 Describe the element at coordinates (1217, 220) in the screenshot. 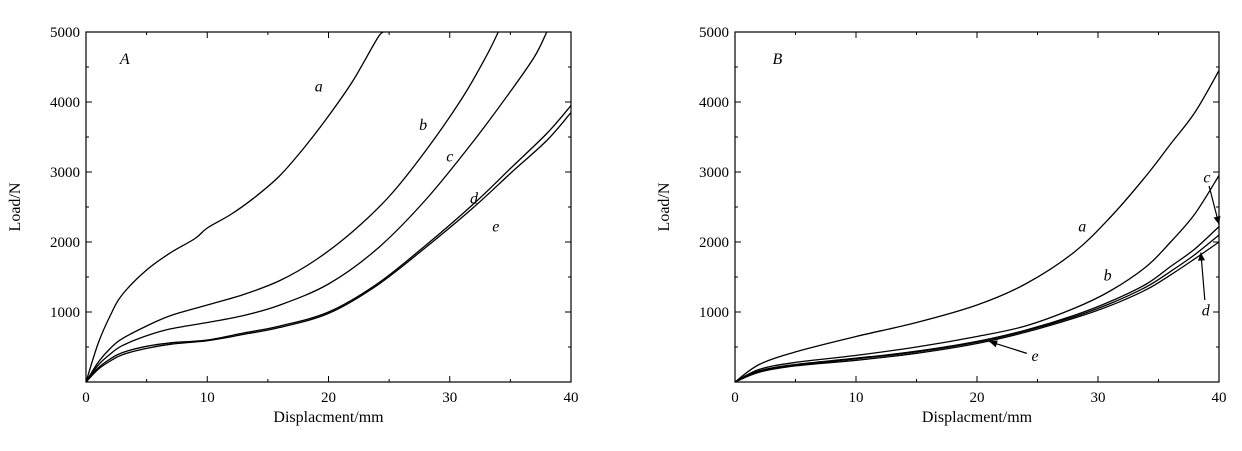

I see `arrow-head-c` at that location.